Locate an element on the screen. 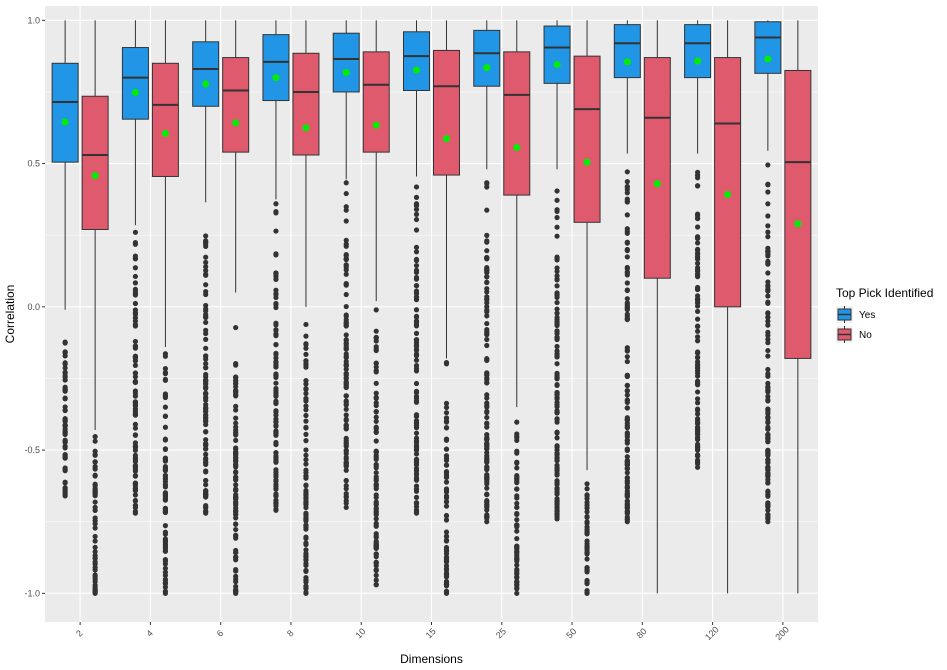 The image size is (947, 670). y-axis-ticks: -1.0 -0.5 0.0 0.5 1.0 is located at coordinates (34, 306).